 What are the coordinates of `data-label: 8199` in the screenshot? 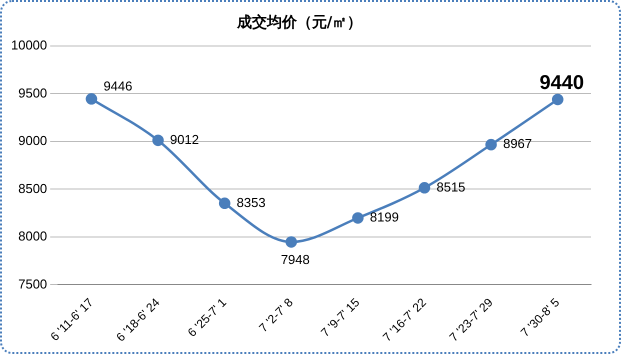 It's located at (384, 217).